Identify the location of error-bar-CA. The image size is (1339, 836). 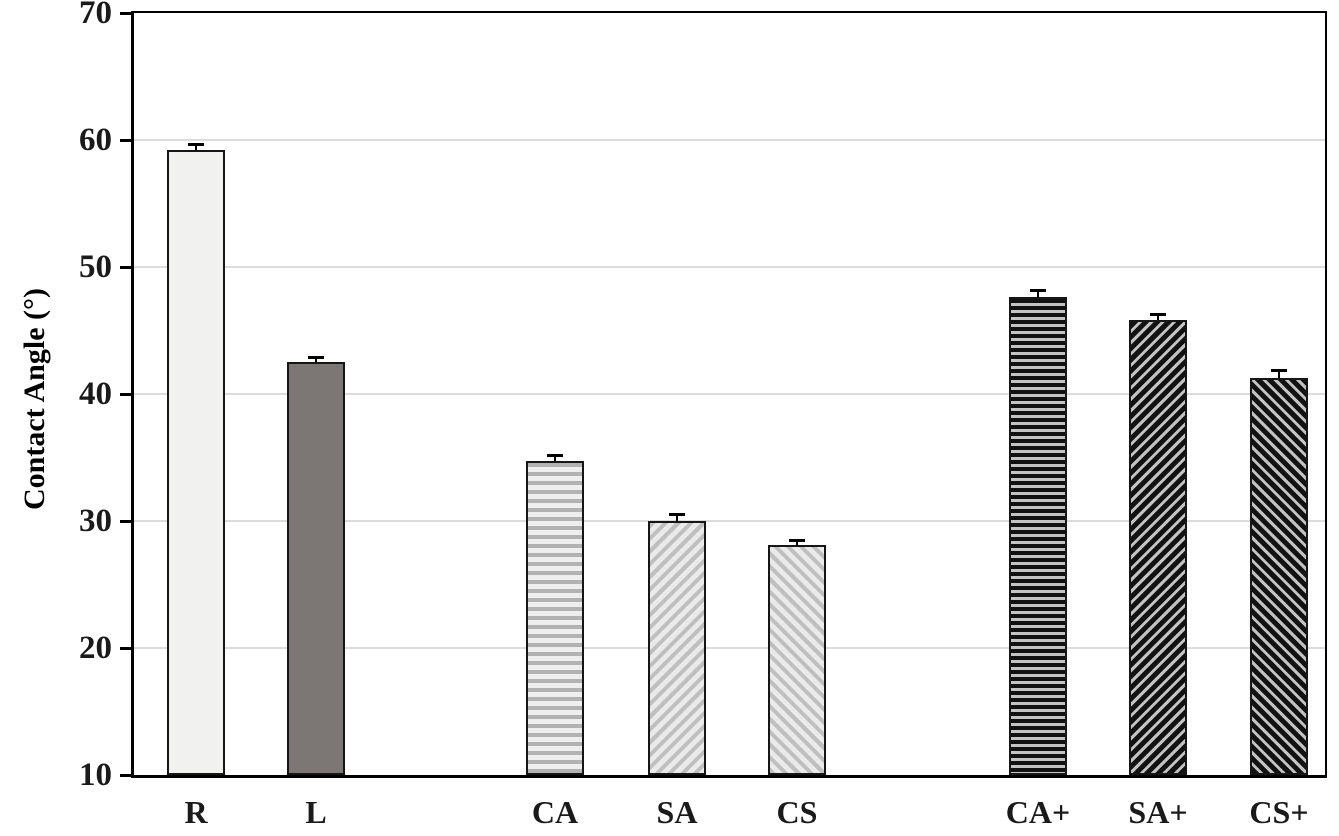
(555, 459).